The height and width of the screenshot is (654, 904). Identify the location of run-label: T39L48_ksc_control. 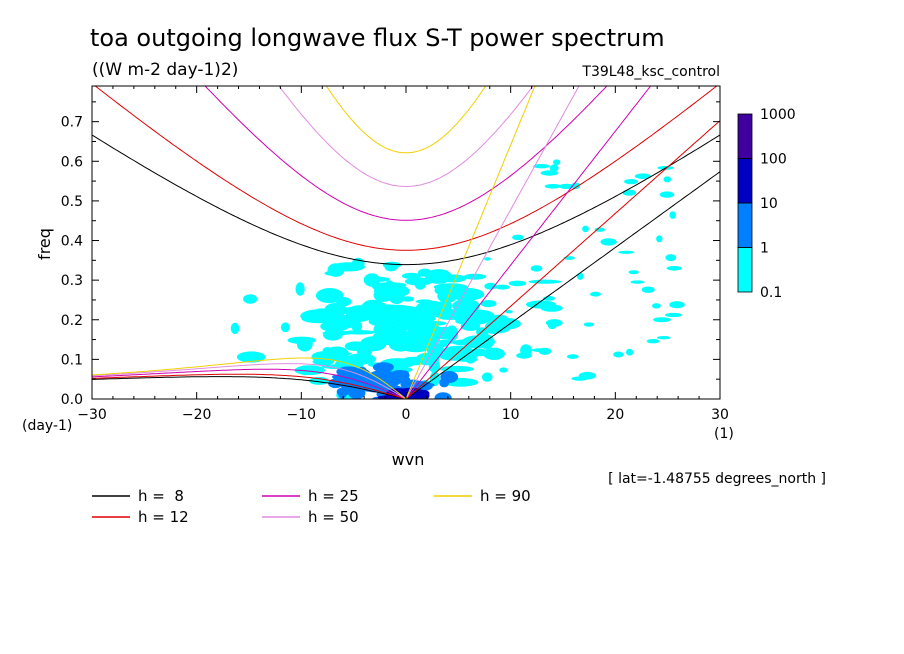
(650, 72).